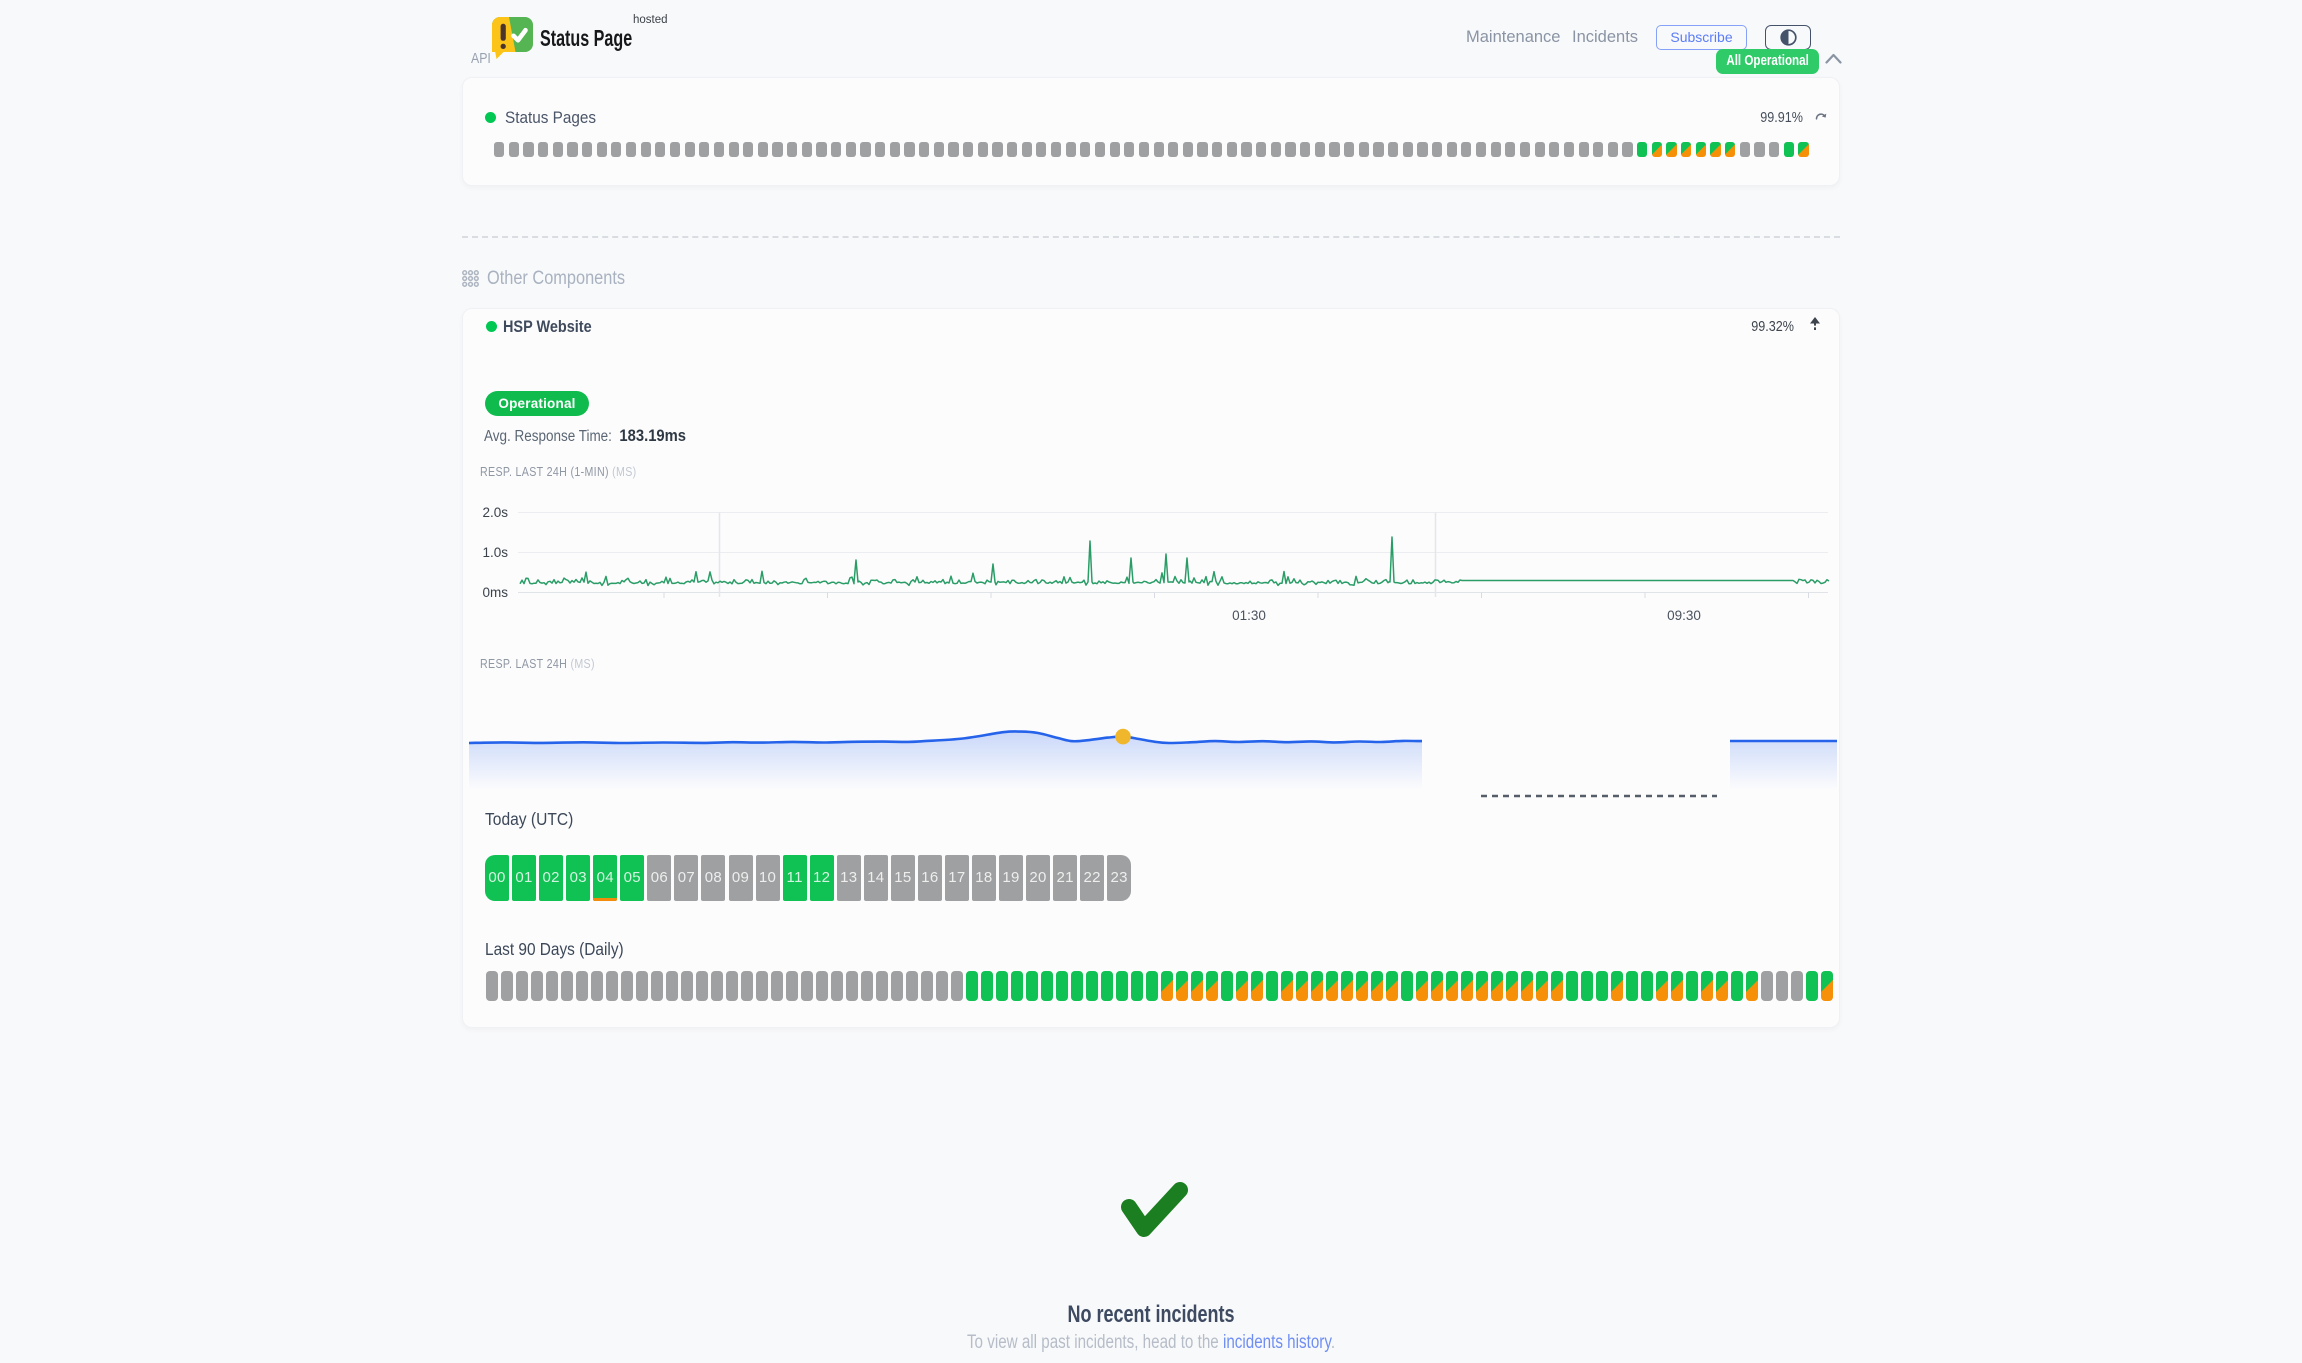 The height and width of the screenshot is (1363, 2302). I want to click on svg-text: 2.0s, so click(495, 512).